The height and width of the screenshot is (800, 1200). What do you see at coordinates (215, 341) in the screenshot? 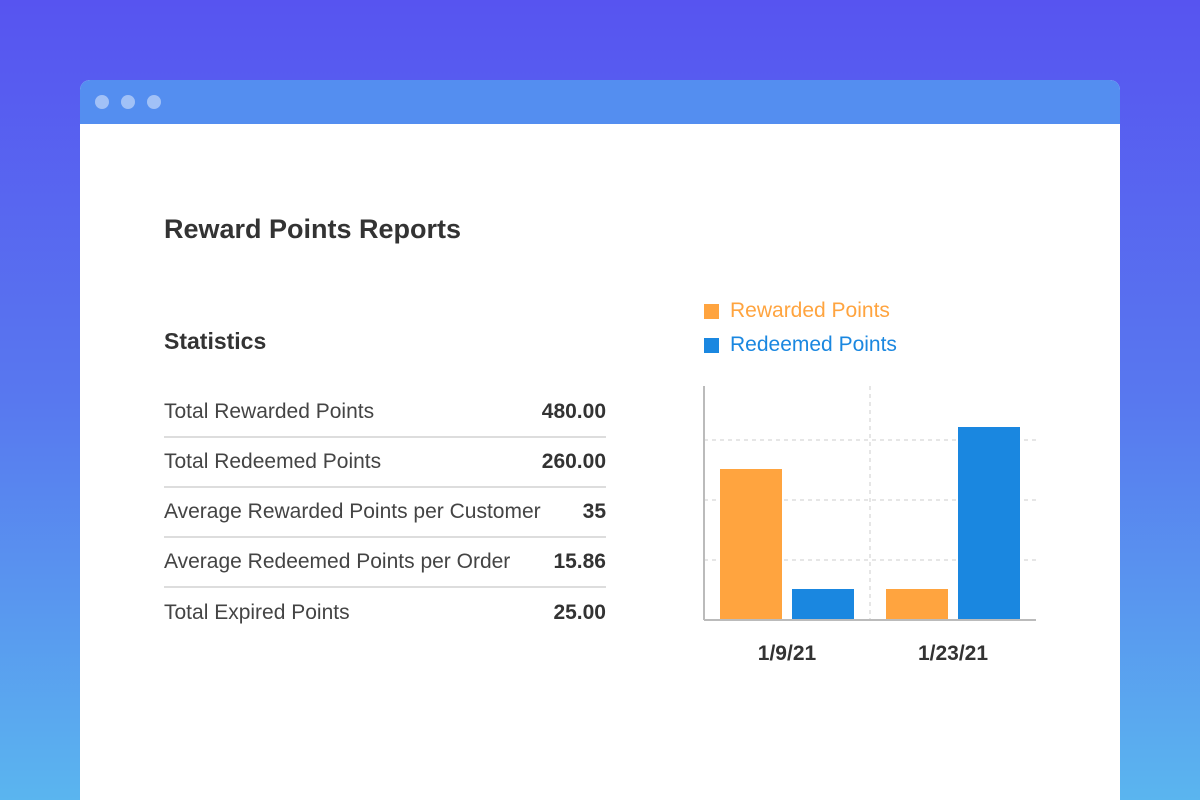
I see `statistics-heading: Statistics` at bounding box center [215, 341].